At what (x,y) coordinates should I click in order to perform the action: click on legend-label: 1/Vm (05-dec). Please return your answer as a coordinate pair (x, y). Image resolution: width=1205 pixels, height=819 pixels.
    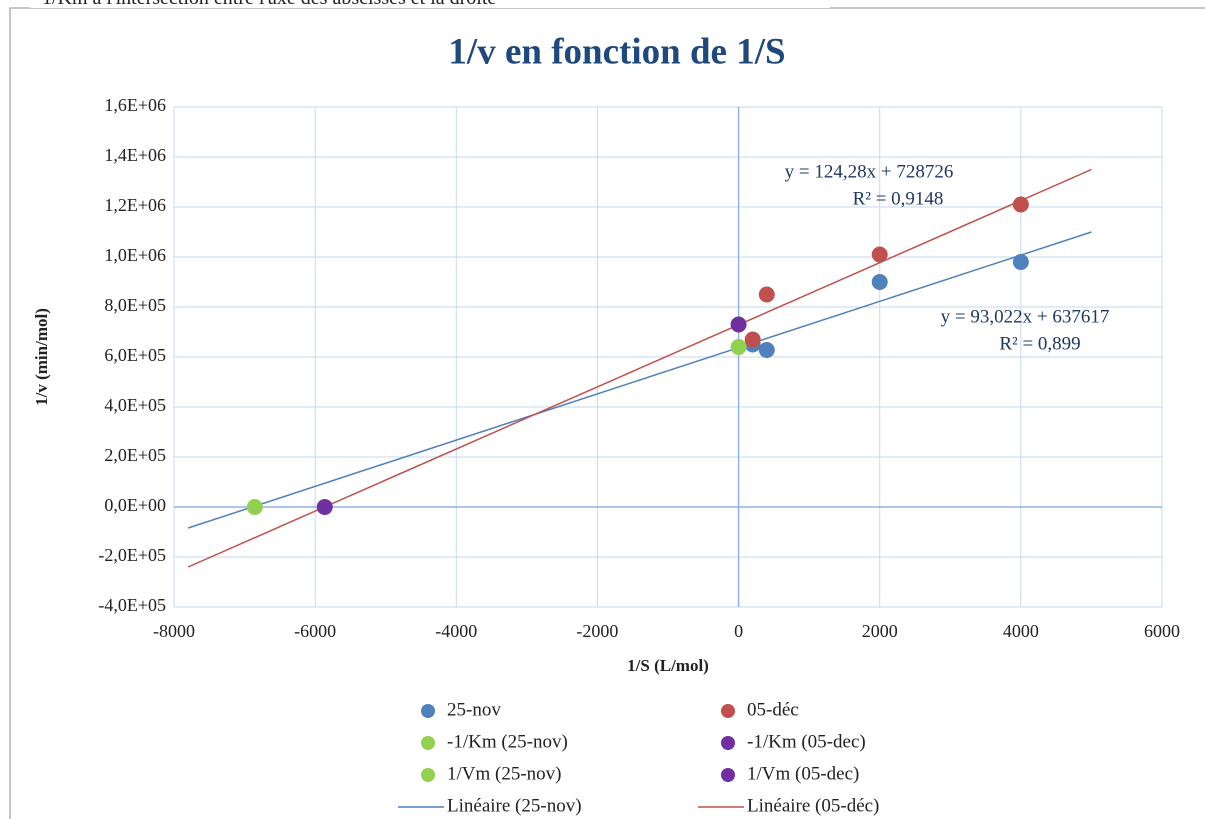
    Looking at the image, I should click on (803, 773).